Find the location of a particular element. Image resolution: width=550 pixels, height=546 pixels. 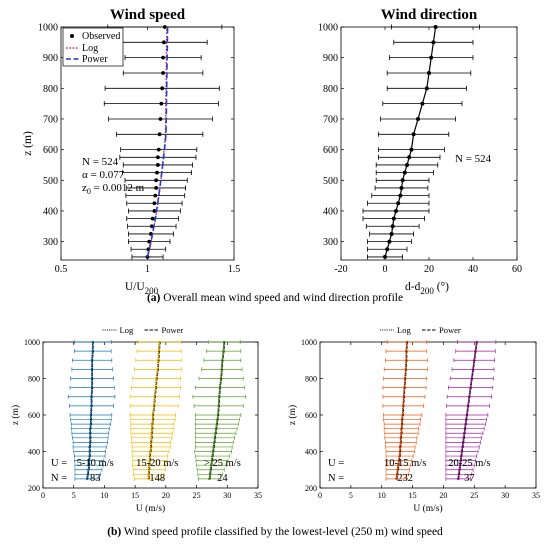

row-label-n: N = is located at coordinates (336, 478).